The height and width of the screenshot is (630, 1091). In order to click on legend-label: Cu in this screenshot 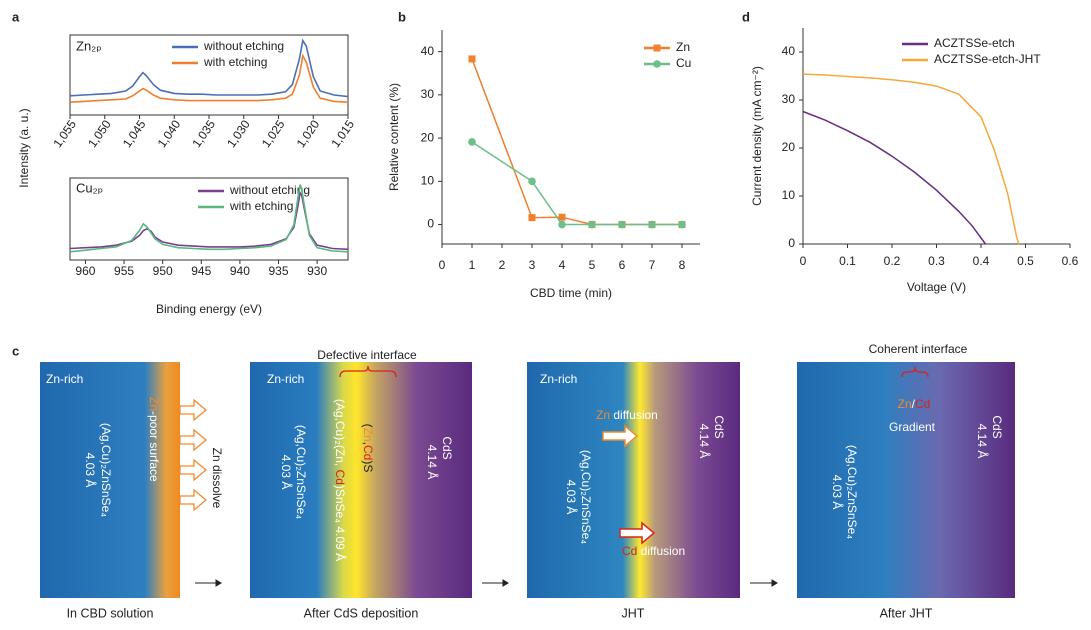, I will do `click(683, 63)`.